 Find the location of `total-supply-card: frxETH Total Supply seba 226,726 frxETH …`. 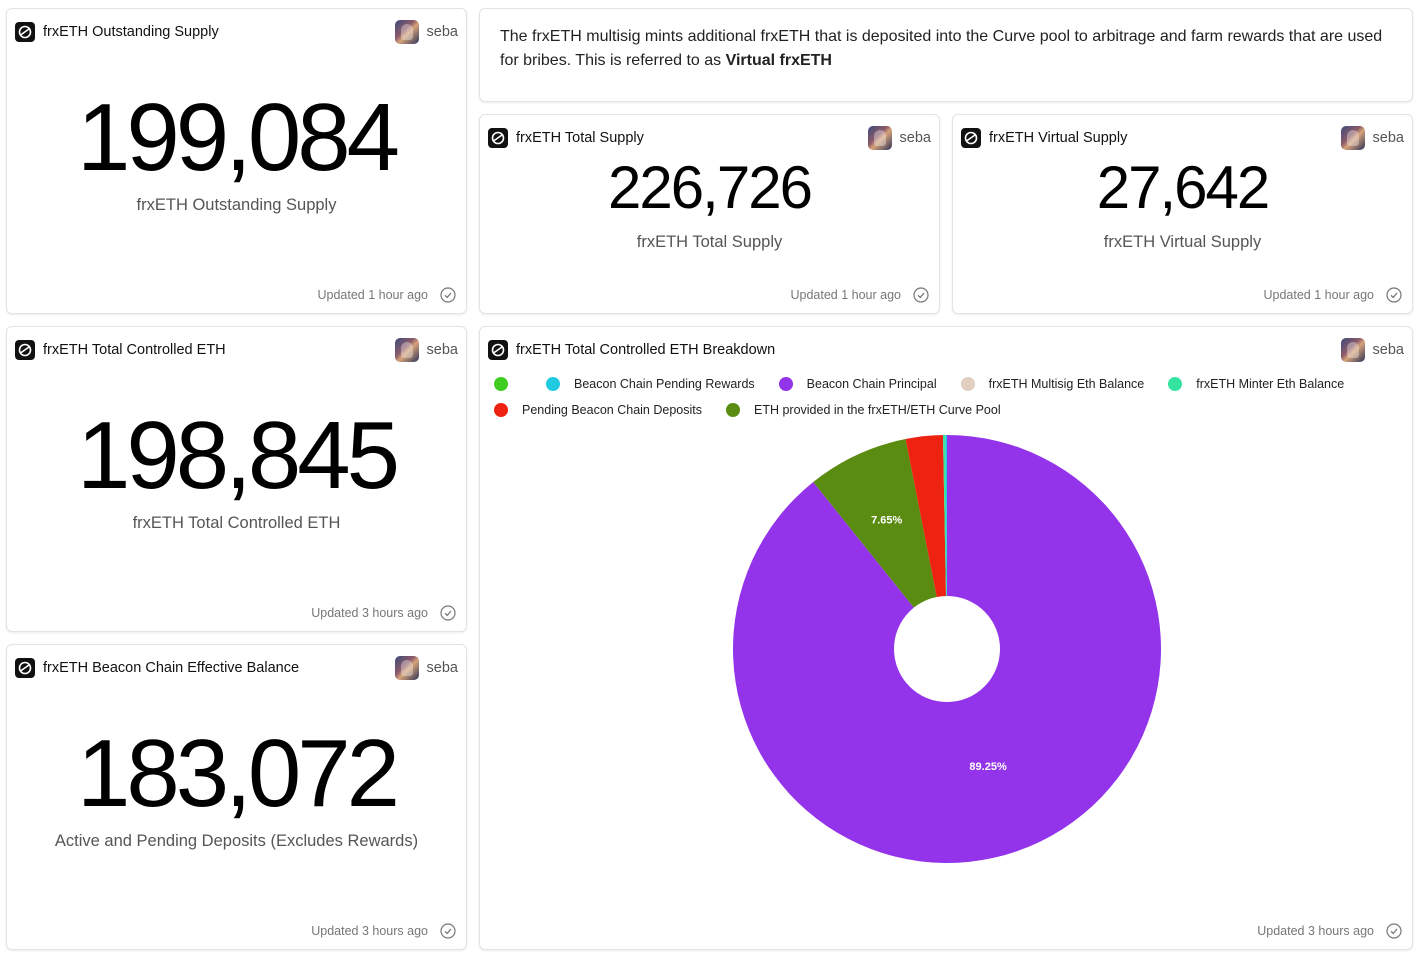

total-supply-card: frxETH Total Supply seba 226,726 frxETH … is located at coordinates (709, 214).